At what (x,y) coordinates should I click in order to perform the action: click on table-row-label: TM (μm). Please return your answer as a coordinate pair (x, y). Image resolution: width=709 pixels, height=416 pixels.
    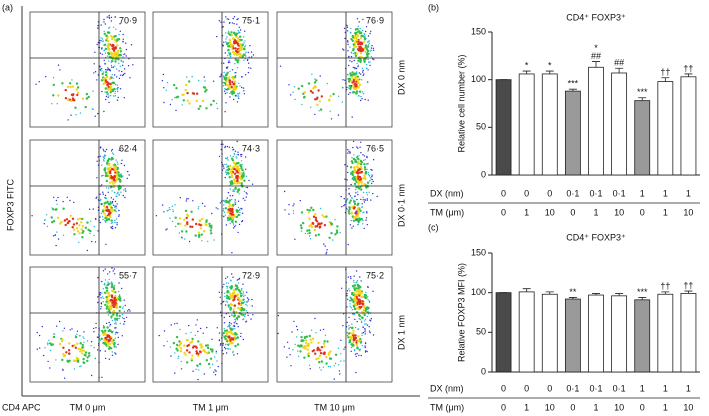
    Looking at the image, I should click on (447, 212).